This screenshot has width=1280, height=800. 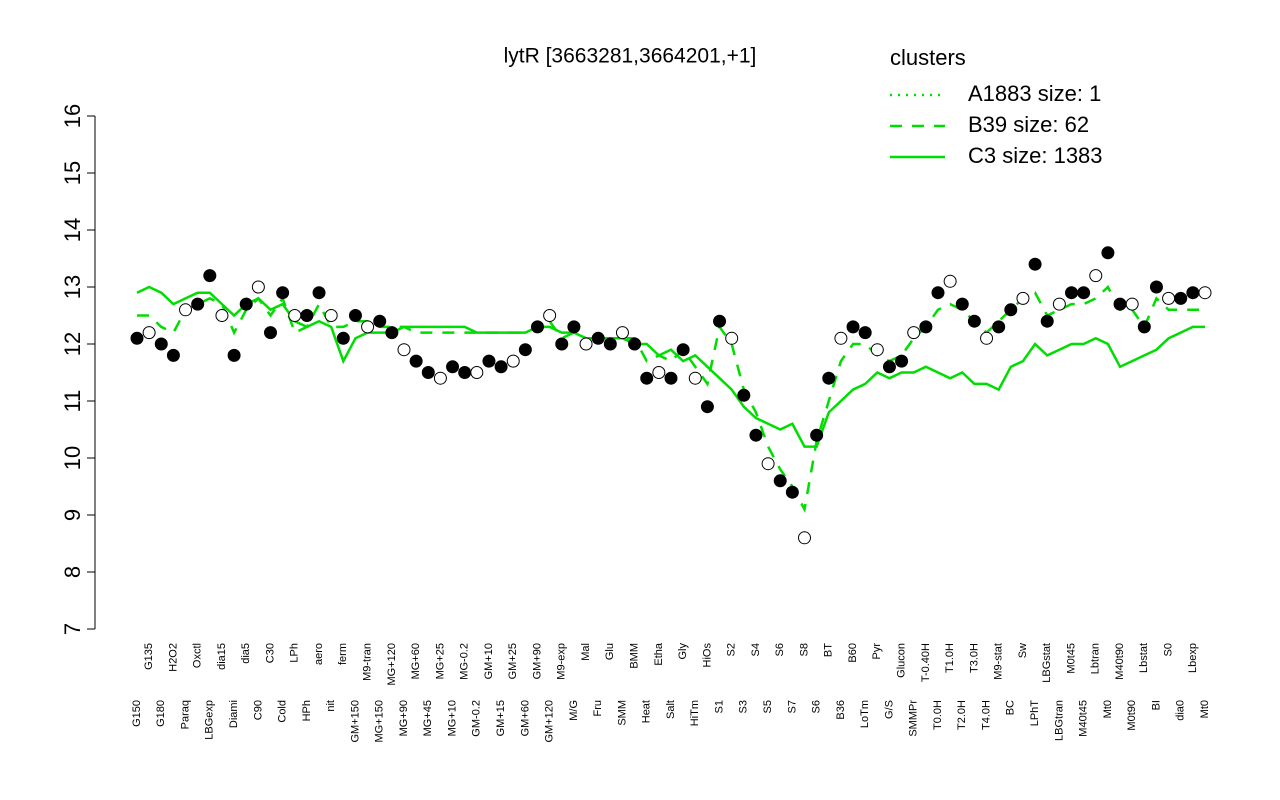 I want to click on x-tick-label: G180, so click(x=161, y=713).